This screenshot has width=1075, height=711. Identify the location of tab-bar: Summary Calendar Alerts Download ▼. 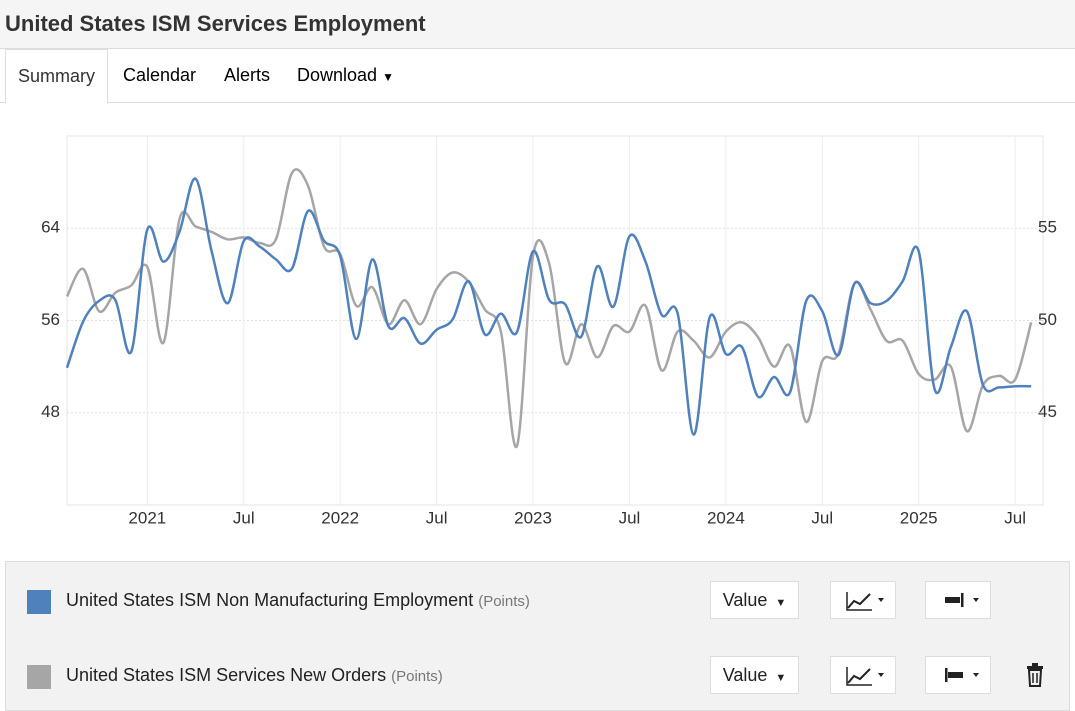
(537, 76).